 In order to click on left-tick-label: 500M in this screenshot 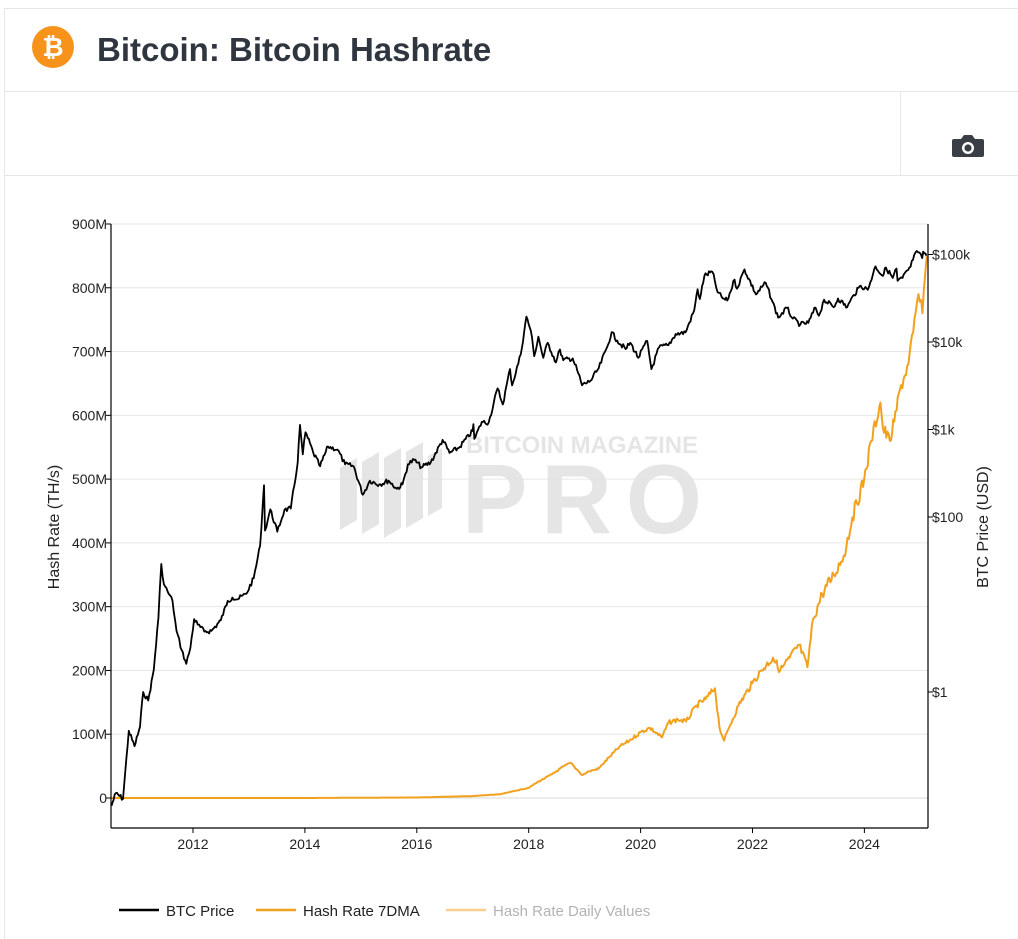, I will do `click(89, 479)`.